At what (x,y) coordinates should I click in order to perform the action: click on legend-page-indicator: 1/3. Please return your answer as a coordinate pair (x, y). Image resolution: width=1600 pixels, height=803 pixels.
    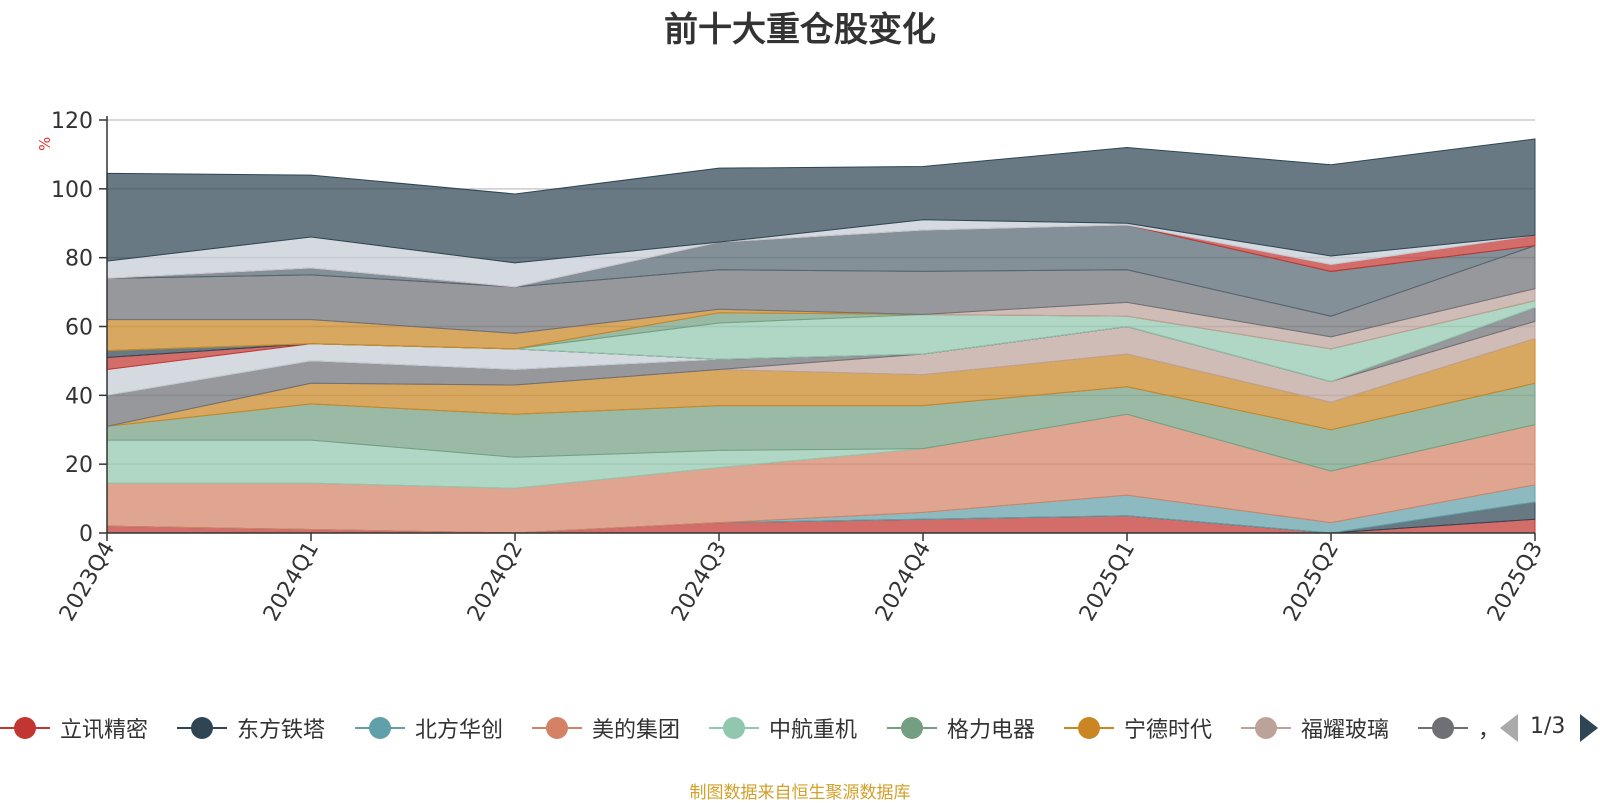
    Looking at the image, I should click on (1548, 726).